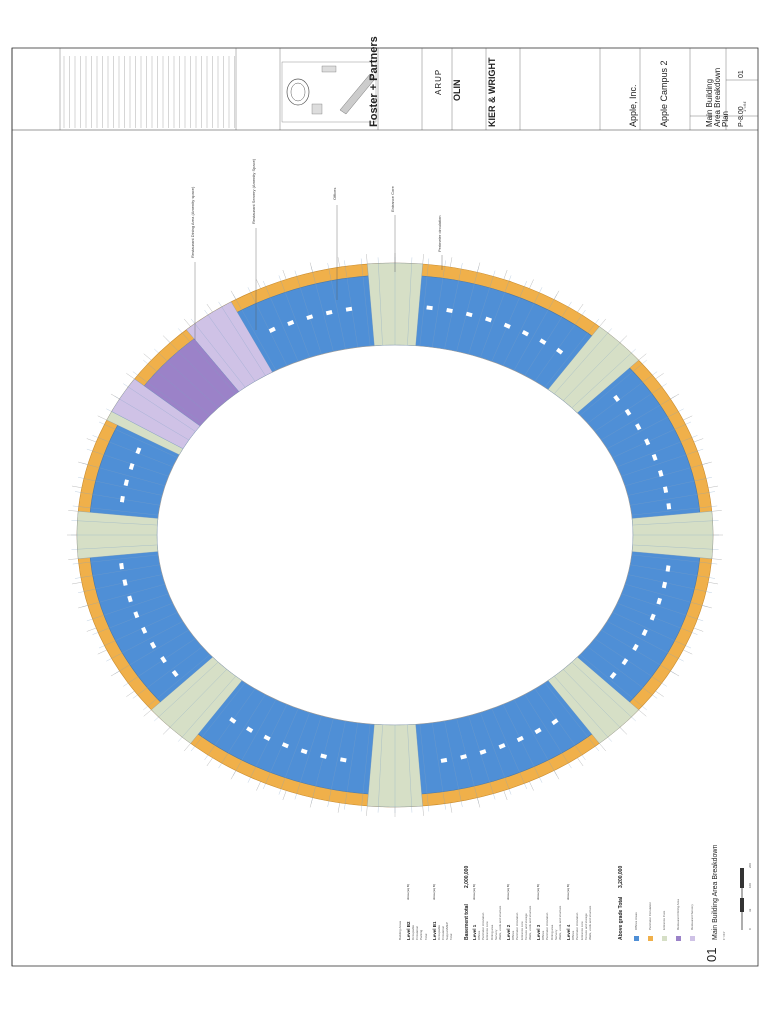 The width and height of the screenshot is (768, 1029). What do you see at coordinates (724, 935) in the screenshot?
I see `caption-scale: 1"=64'` at bounding box center [724, 935].